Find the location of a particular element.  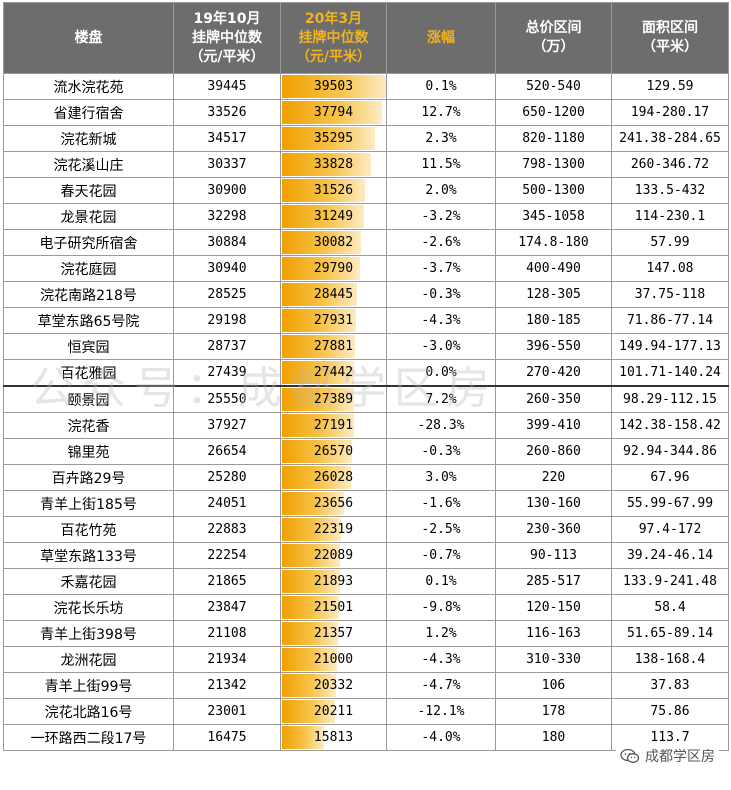

estate-name-cell: 省建行宿舍 is located at coordinates (88, 112).